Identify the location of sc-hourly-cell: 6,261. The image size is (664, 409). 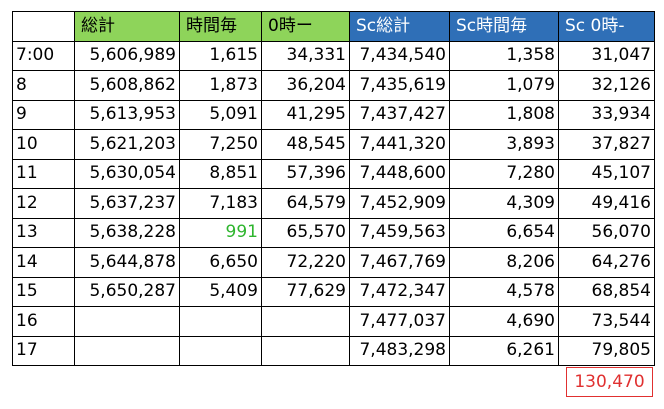
(504, 350).